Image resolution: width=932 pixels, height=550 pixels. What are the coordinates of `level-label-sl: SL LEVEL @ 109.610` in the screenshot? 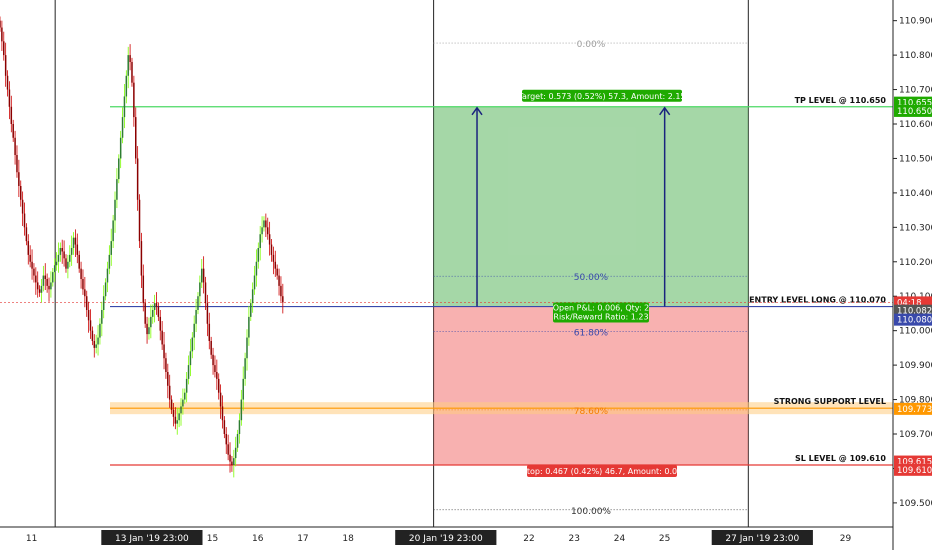 It's located at (840, 458).